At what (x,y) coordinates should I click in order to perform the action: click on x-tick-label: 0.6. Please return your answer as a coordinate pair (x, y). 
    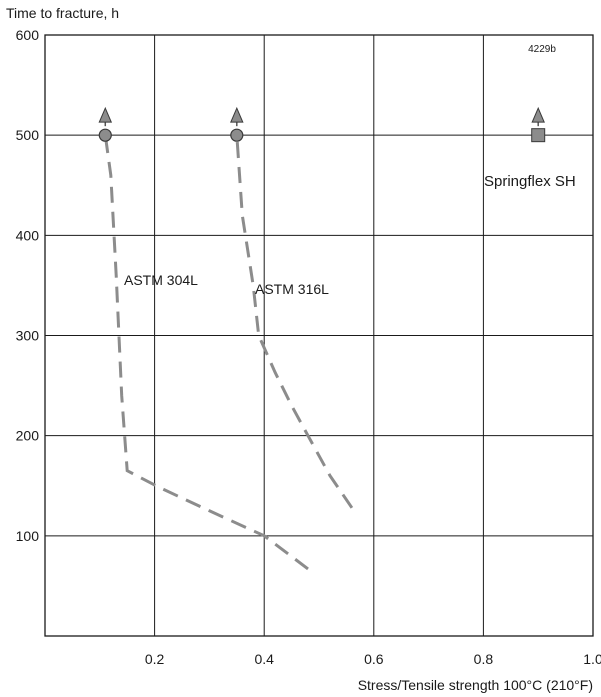
    Looking at the image, I should click on (374, 659).